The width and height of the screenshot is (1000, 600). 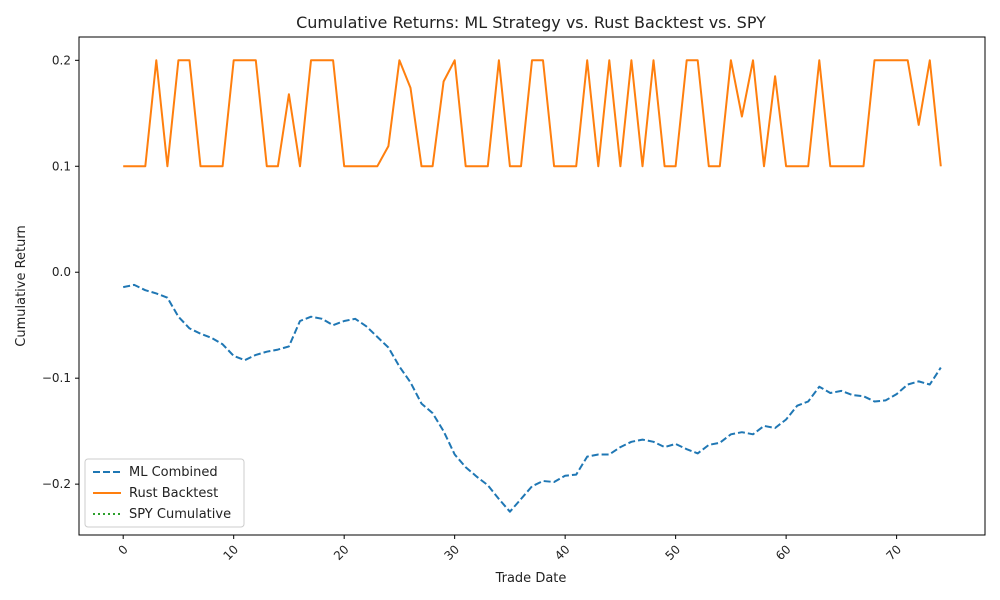 I want to click on series-line-rust-backtest, so click(x=532, y=113).